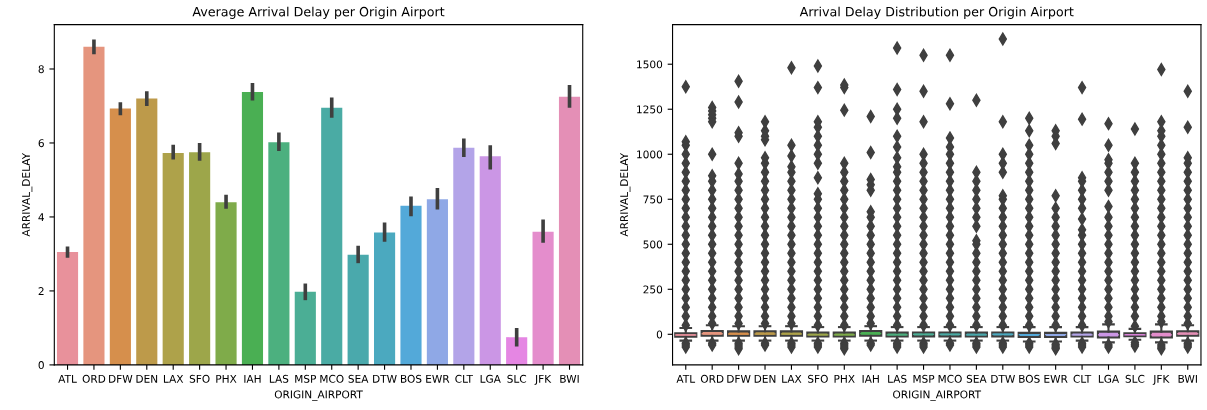  What do you see at coordinates (318, 12) in the screenshot?
I see `chart-title: Average Arrival Delay per Origin Airport` at bounding box center [318, 12].